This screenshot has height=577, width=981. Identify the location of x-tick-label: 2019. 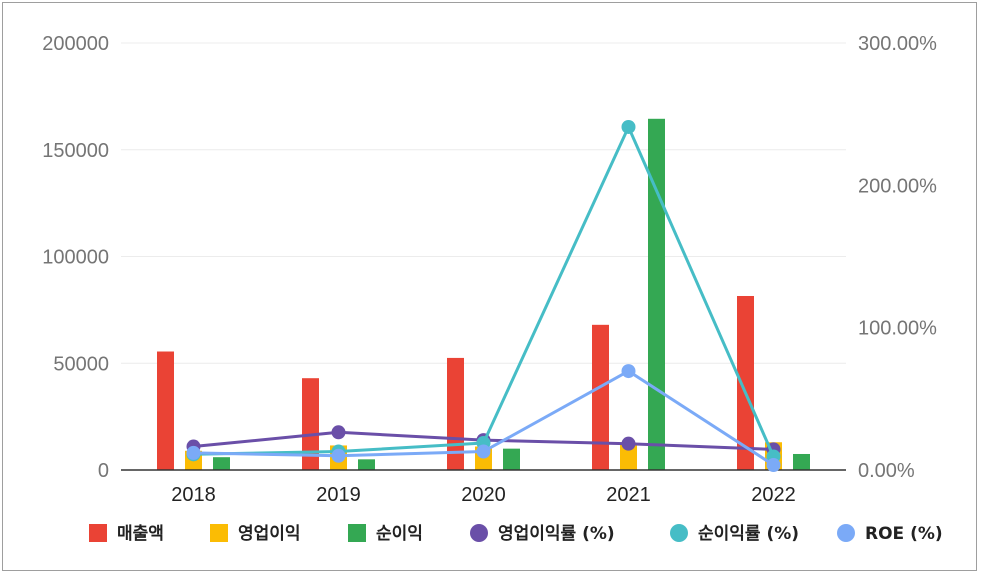
(338, 495).